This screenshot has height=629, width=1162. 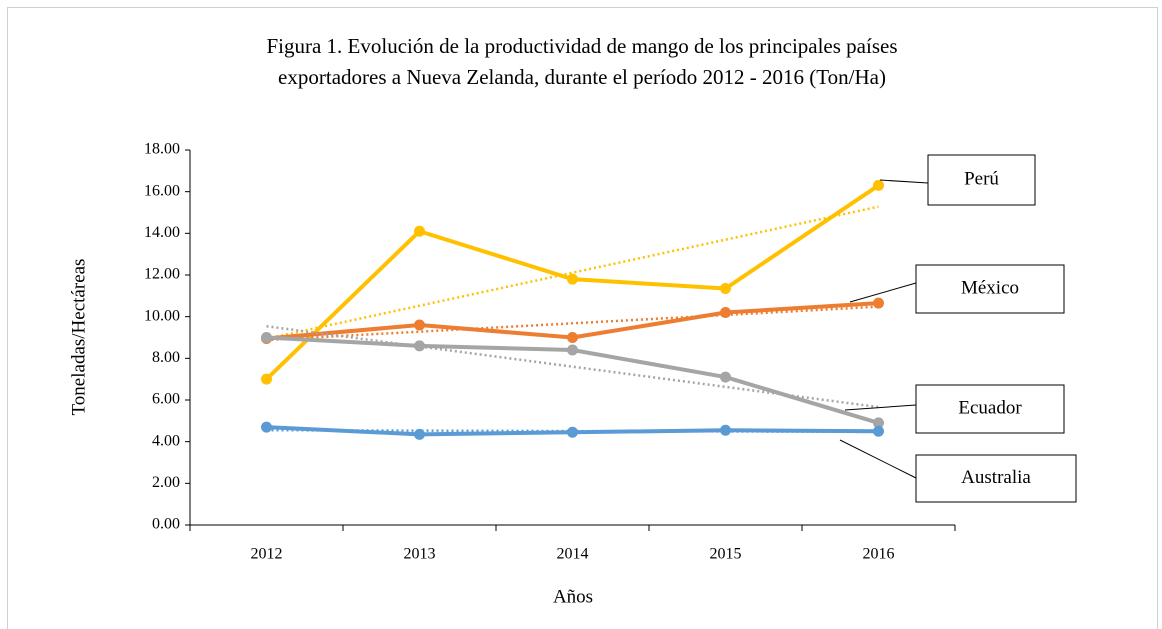 What do you see at coordinates (162, 274) in the screenshot?
I see `y-tick-label: 12.00` at bounding box center [162, 274].